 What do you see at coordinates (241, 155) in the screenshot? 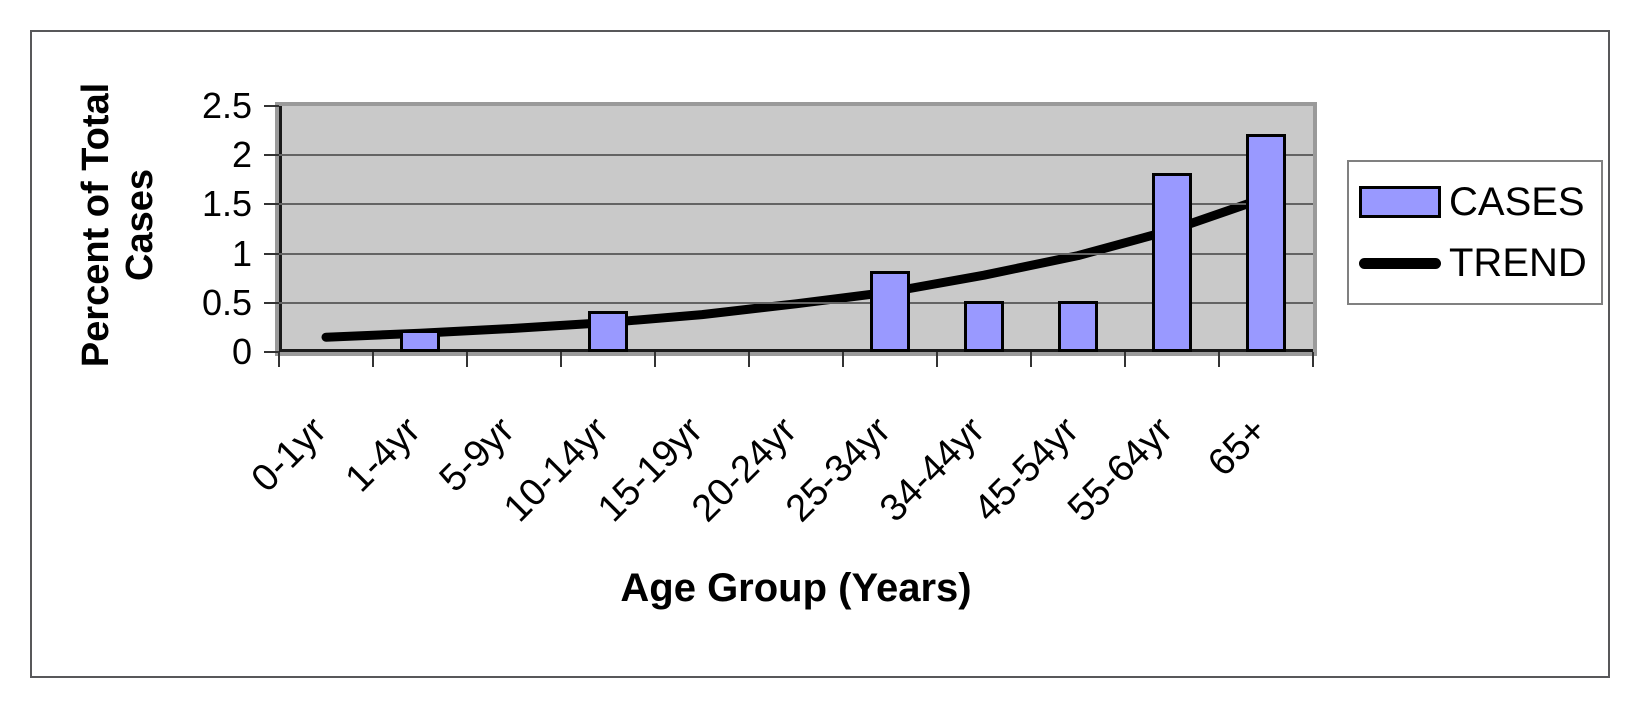
I see `y-tick-label: 2` at bounding box center [241, 155].